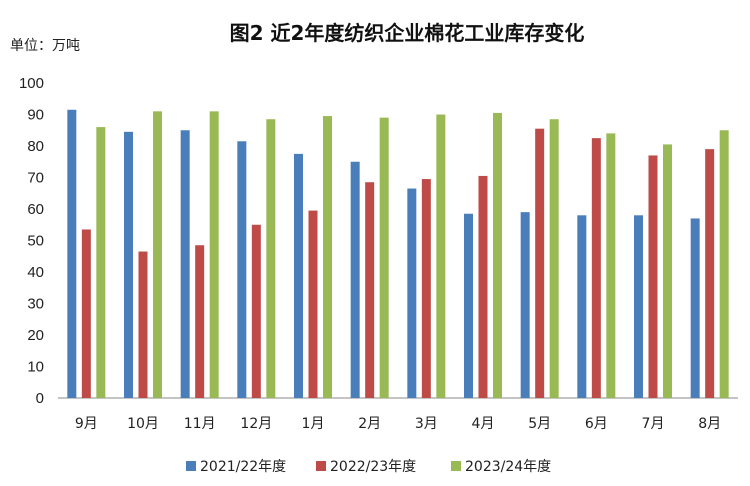 The height and width of the screenshot is (486, 750). I want to click on y-tick-label: 60, so click(35, 209).